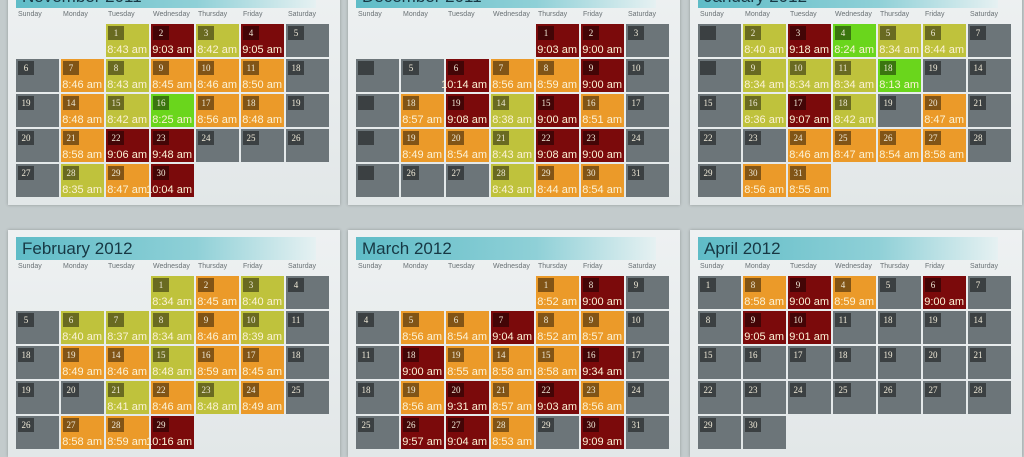 Image resolution: width=1024 pixels, height=457 pixels. What do you see at coordinates (602, 110) in the screenshot?
I see `day-cell: 16 8:51 am` at bounding box center [602, 110].